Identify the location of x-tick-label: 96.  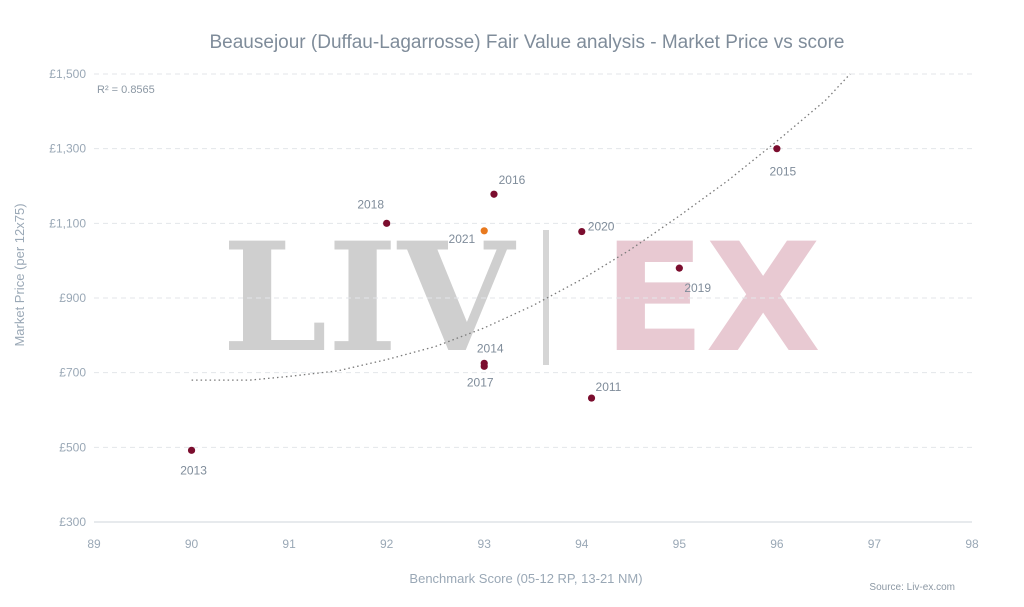
(777, 544).